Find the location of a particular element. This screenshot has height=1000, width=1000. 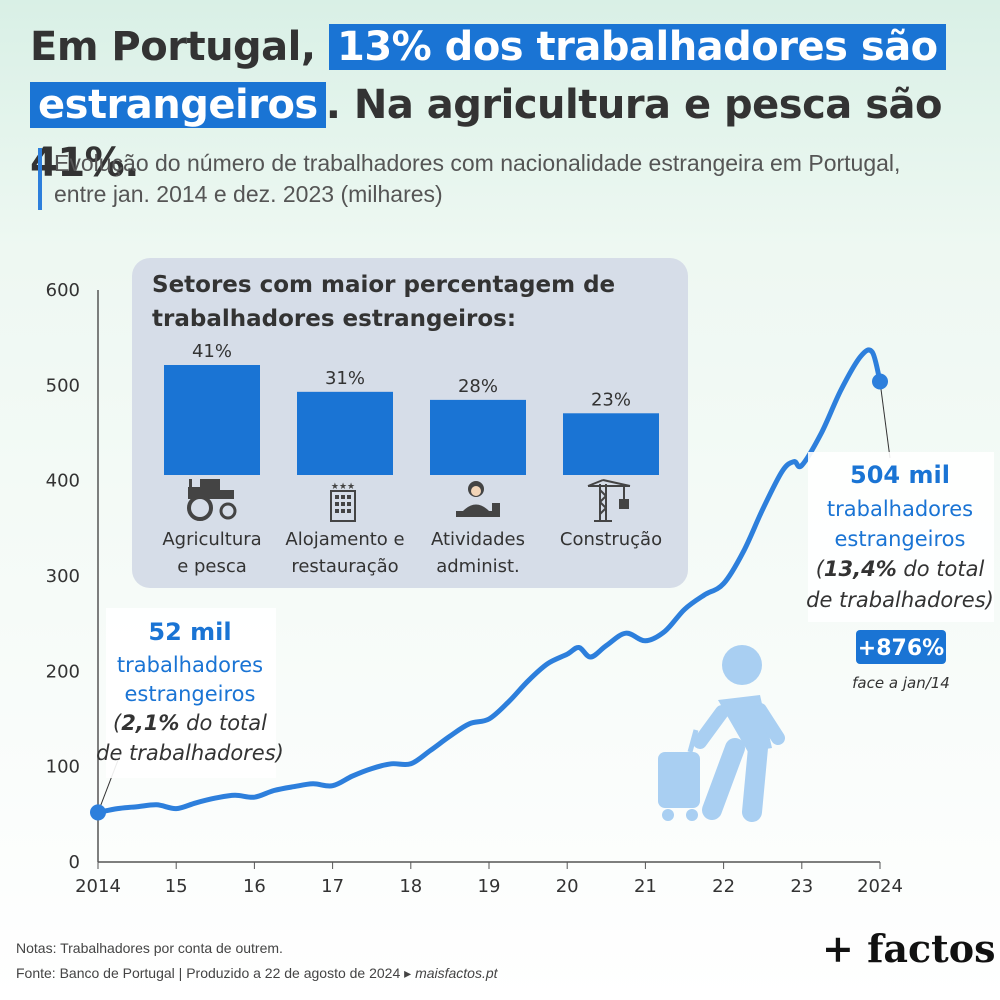

inset-category-label: Agricultura is located at coordinates (211, 539).